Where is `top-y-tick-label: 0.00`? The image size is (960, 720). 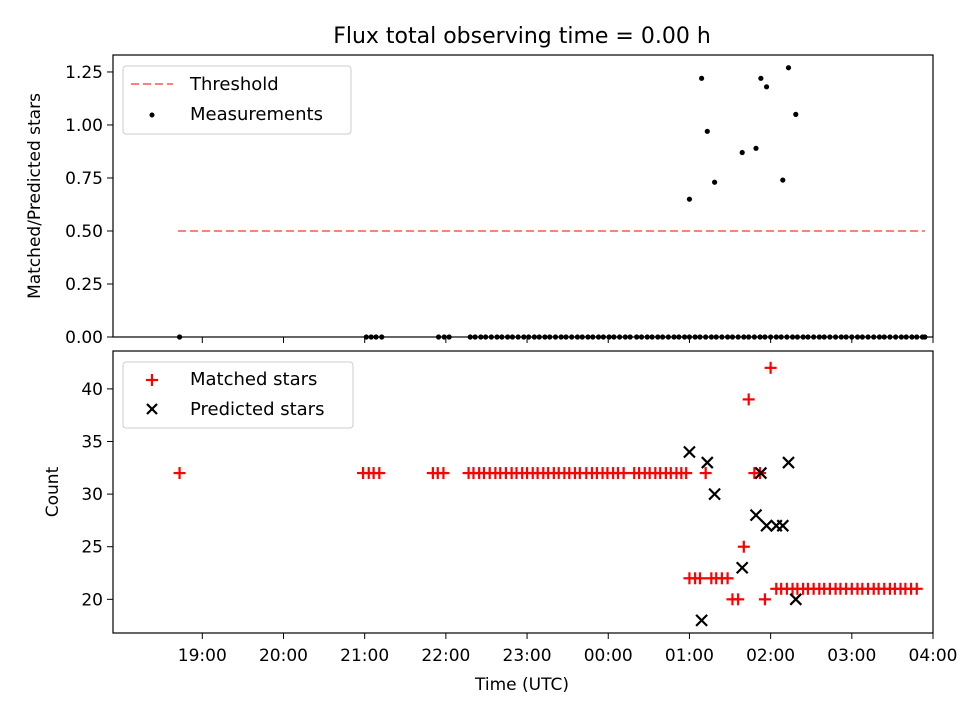
top-y-tick-label: 0.00 is located at coordinates (84, 338).